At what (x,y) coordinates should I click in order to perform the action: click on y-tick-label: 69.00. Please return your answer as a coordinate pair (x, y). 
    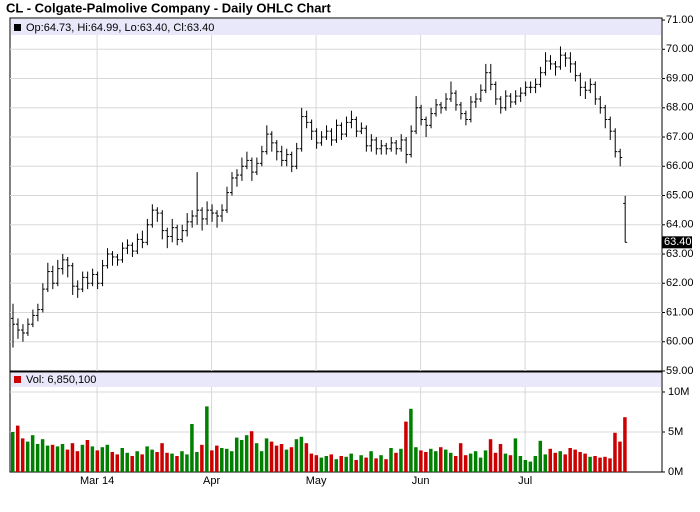
    Looking at the image, I should click on (680, 78).